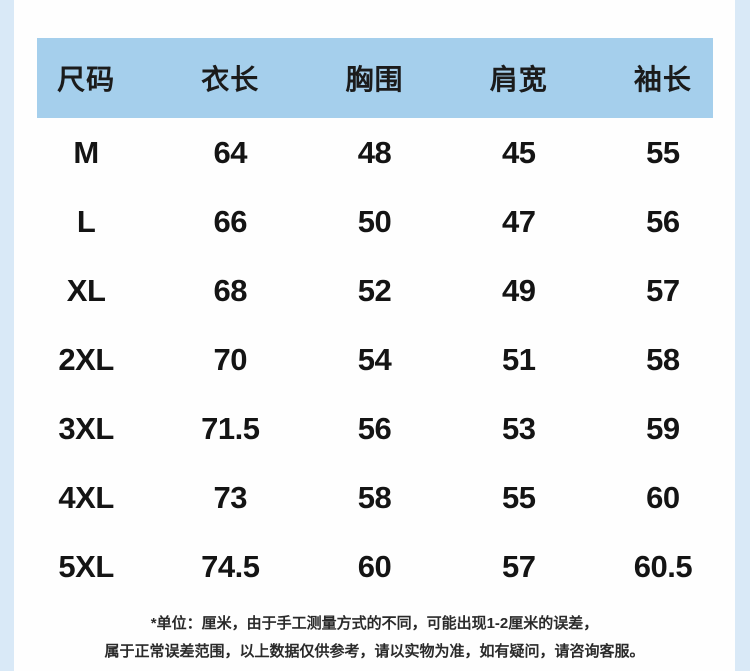  I want to click on measurement-cell: 48, so click(374, 152).